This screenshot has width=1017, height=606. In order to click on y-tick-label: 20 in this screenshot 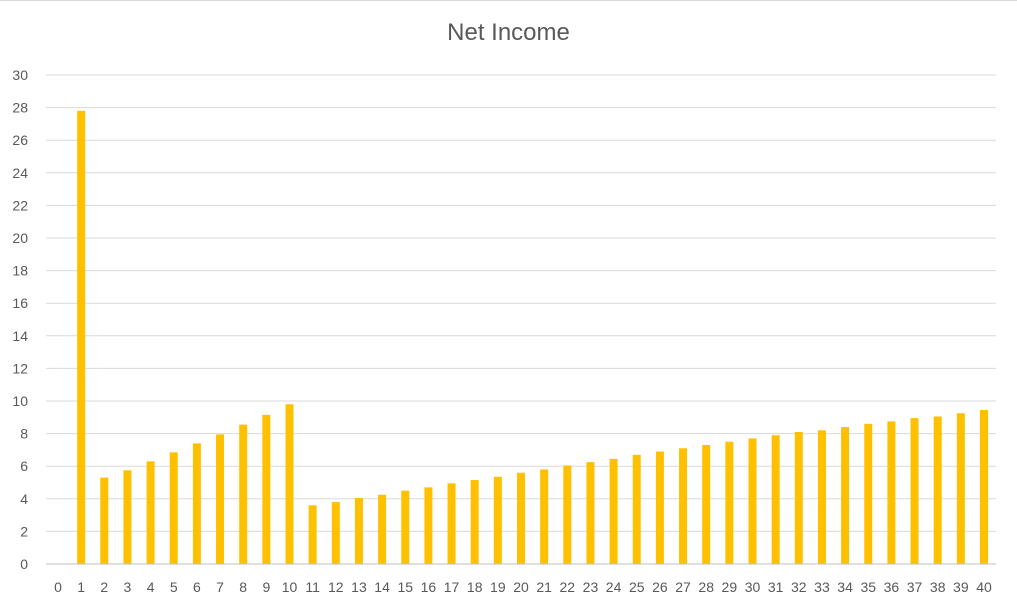, I will do `click(20, 238)`.